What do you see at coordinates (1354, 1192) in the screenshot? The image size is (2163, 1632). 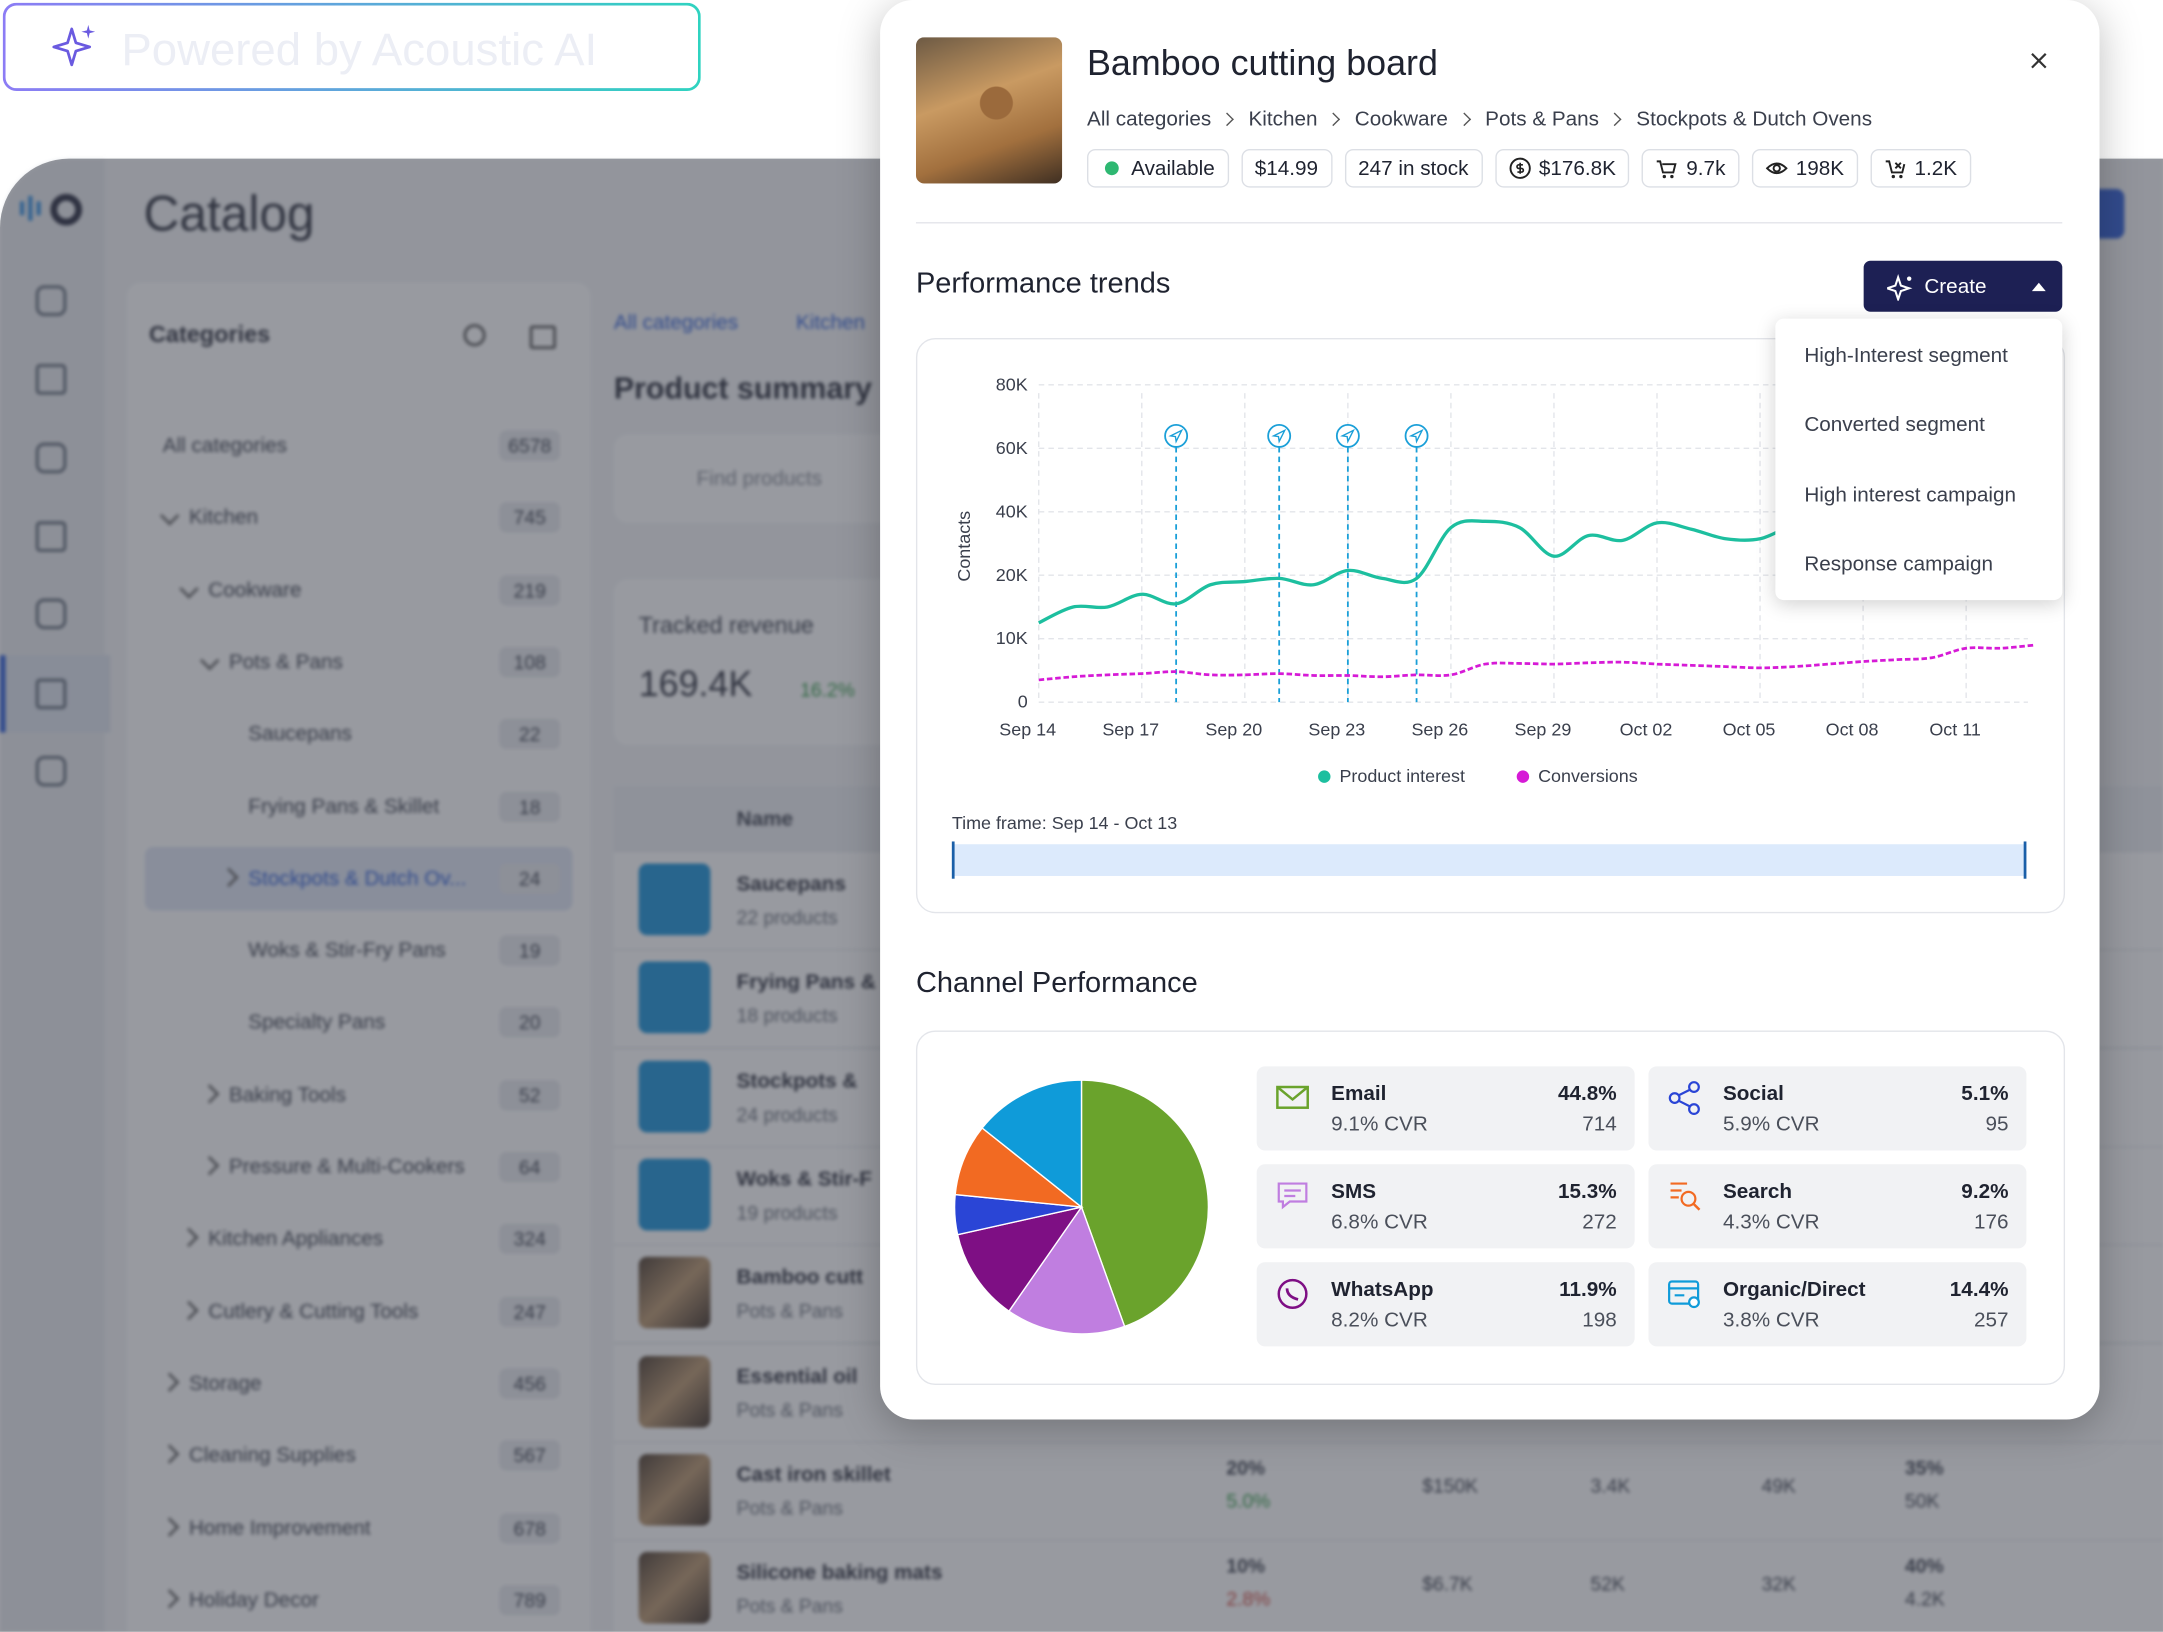 I see `channel-name: SMS` at bounding box center [1354, 1192].